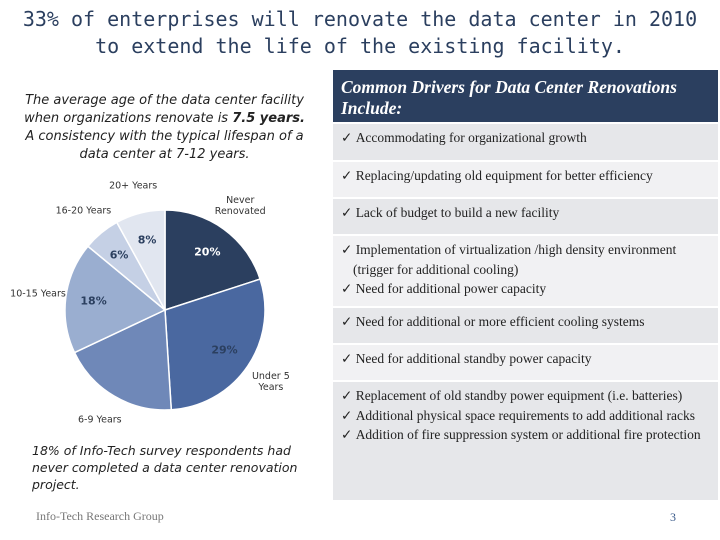 The height and width of the screenshot is (540, 720). Describe the element at coordinates (119, 255) in the screenshot. I see `value-label: 6%` at that location.